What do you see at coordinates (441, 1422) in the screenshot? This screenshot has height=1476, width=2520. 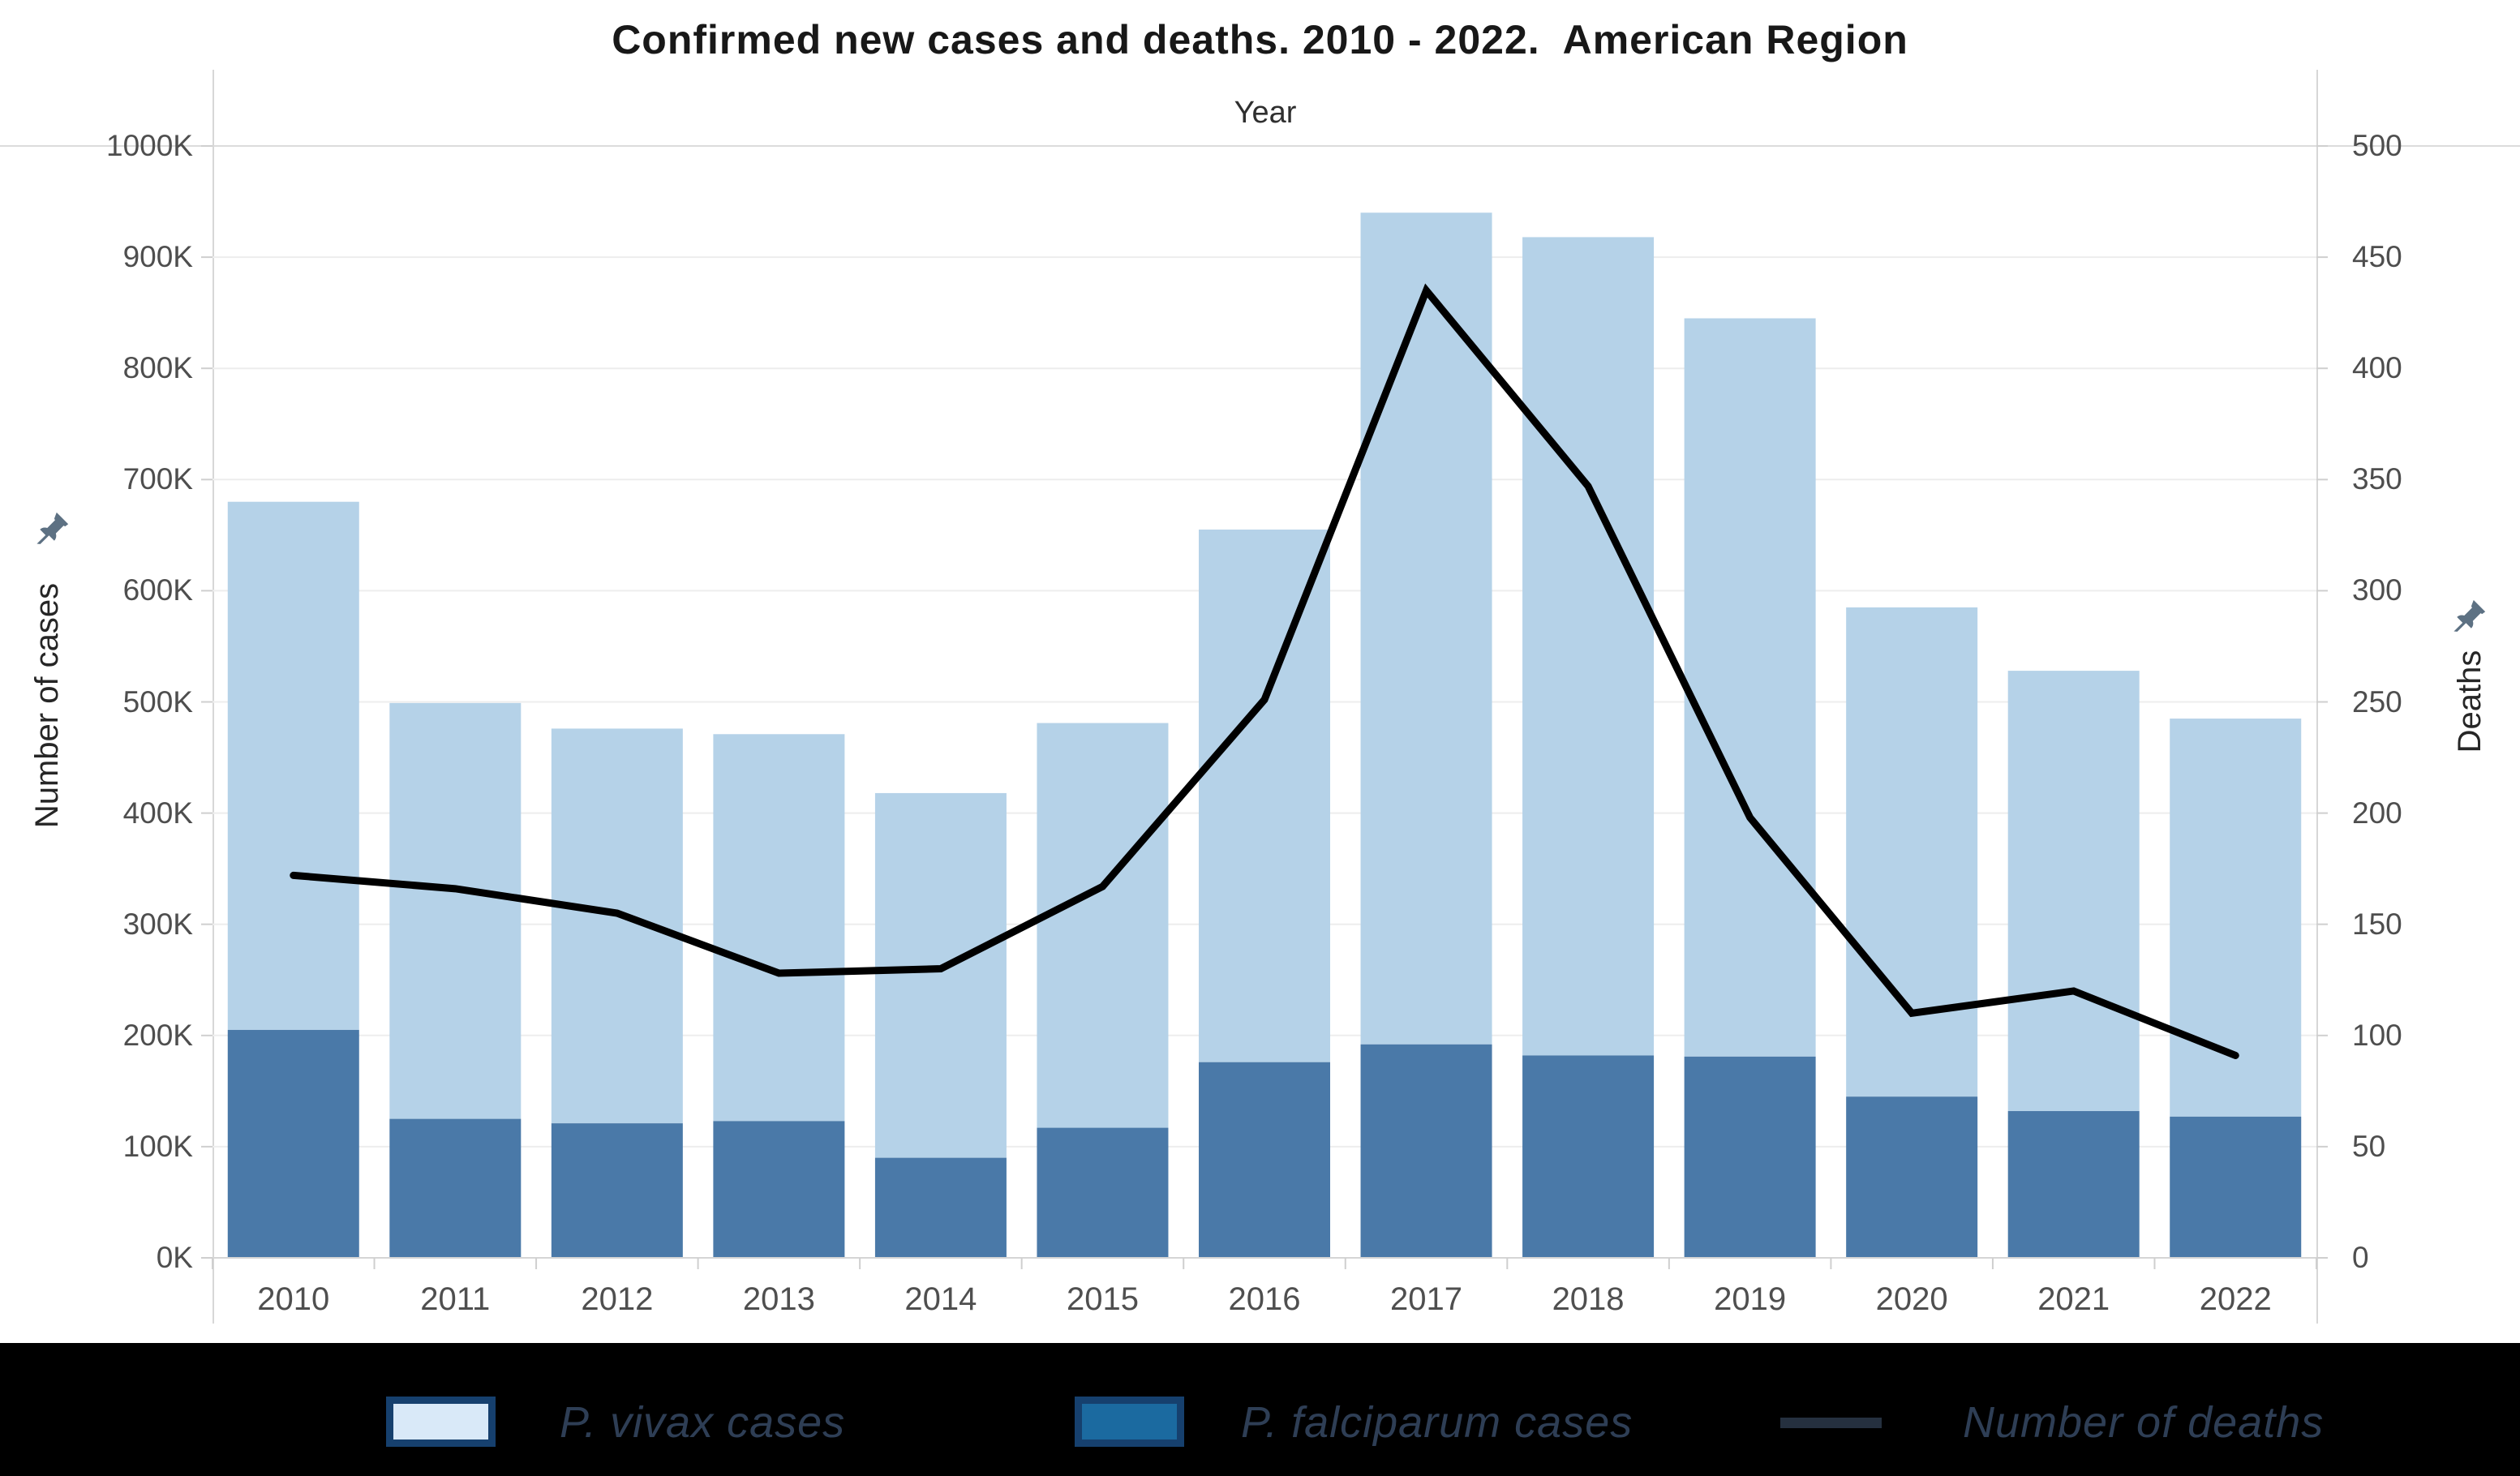 I see `legend-swatch-p-vivax` at bounding box center [441, 1422].